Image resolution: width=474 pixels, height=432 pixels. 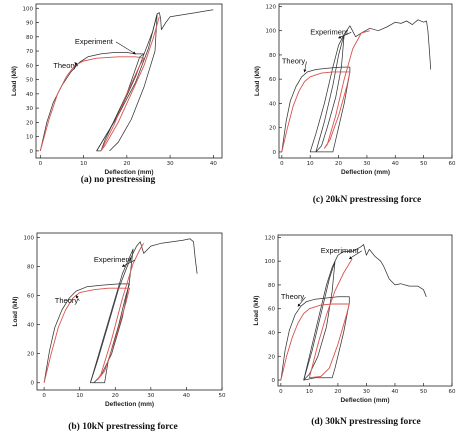 I want to click on panel-caption: (c) 20kN prestressing force, so click(x=367, y=199).